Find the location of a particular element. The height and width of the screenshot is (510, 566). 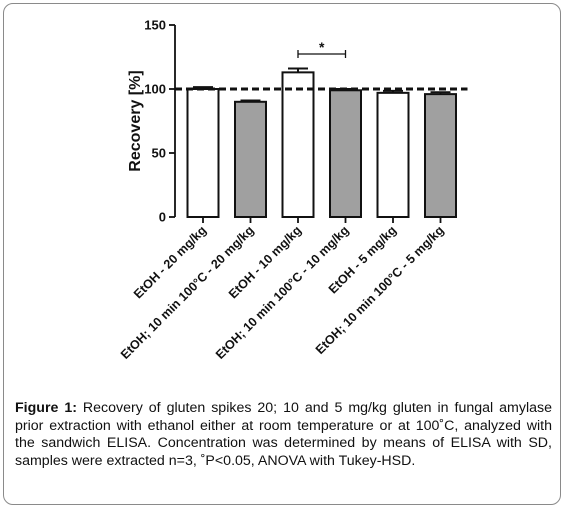

caption-label: Figure 1: is located at coordinates (46, 408).